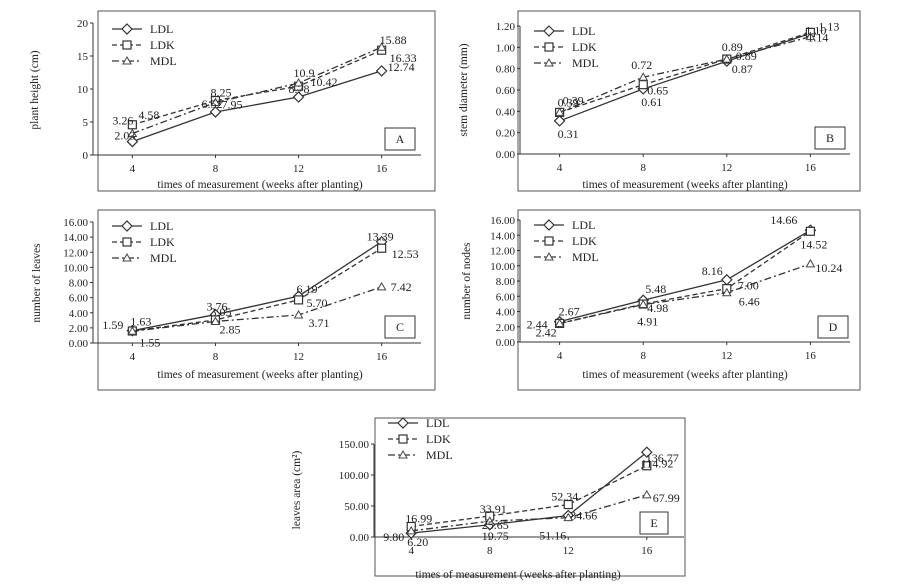 This screenshot has height=586, width=899. Describe the element at coordinates (662, 458) in the screenshot. I see `data-label: 136.77` at that location.